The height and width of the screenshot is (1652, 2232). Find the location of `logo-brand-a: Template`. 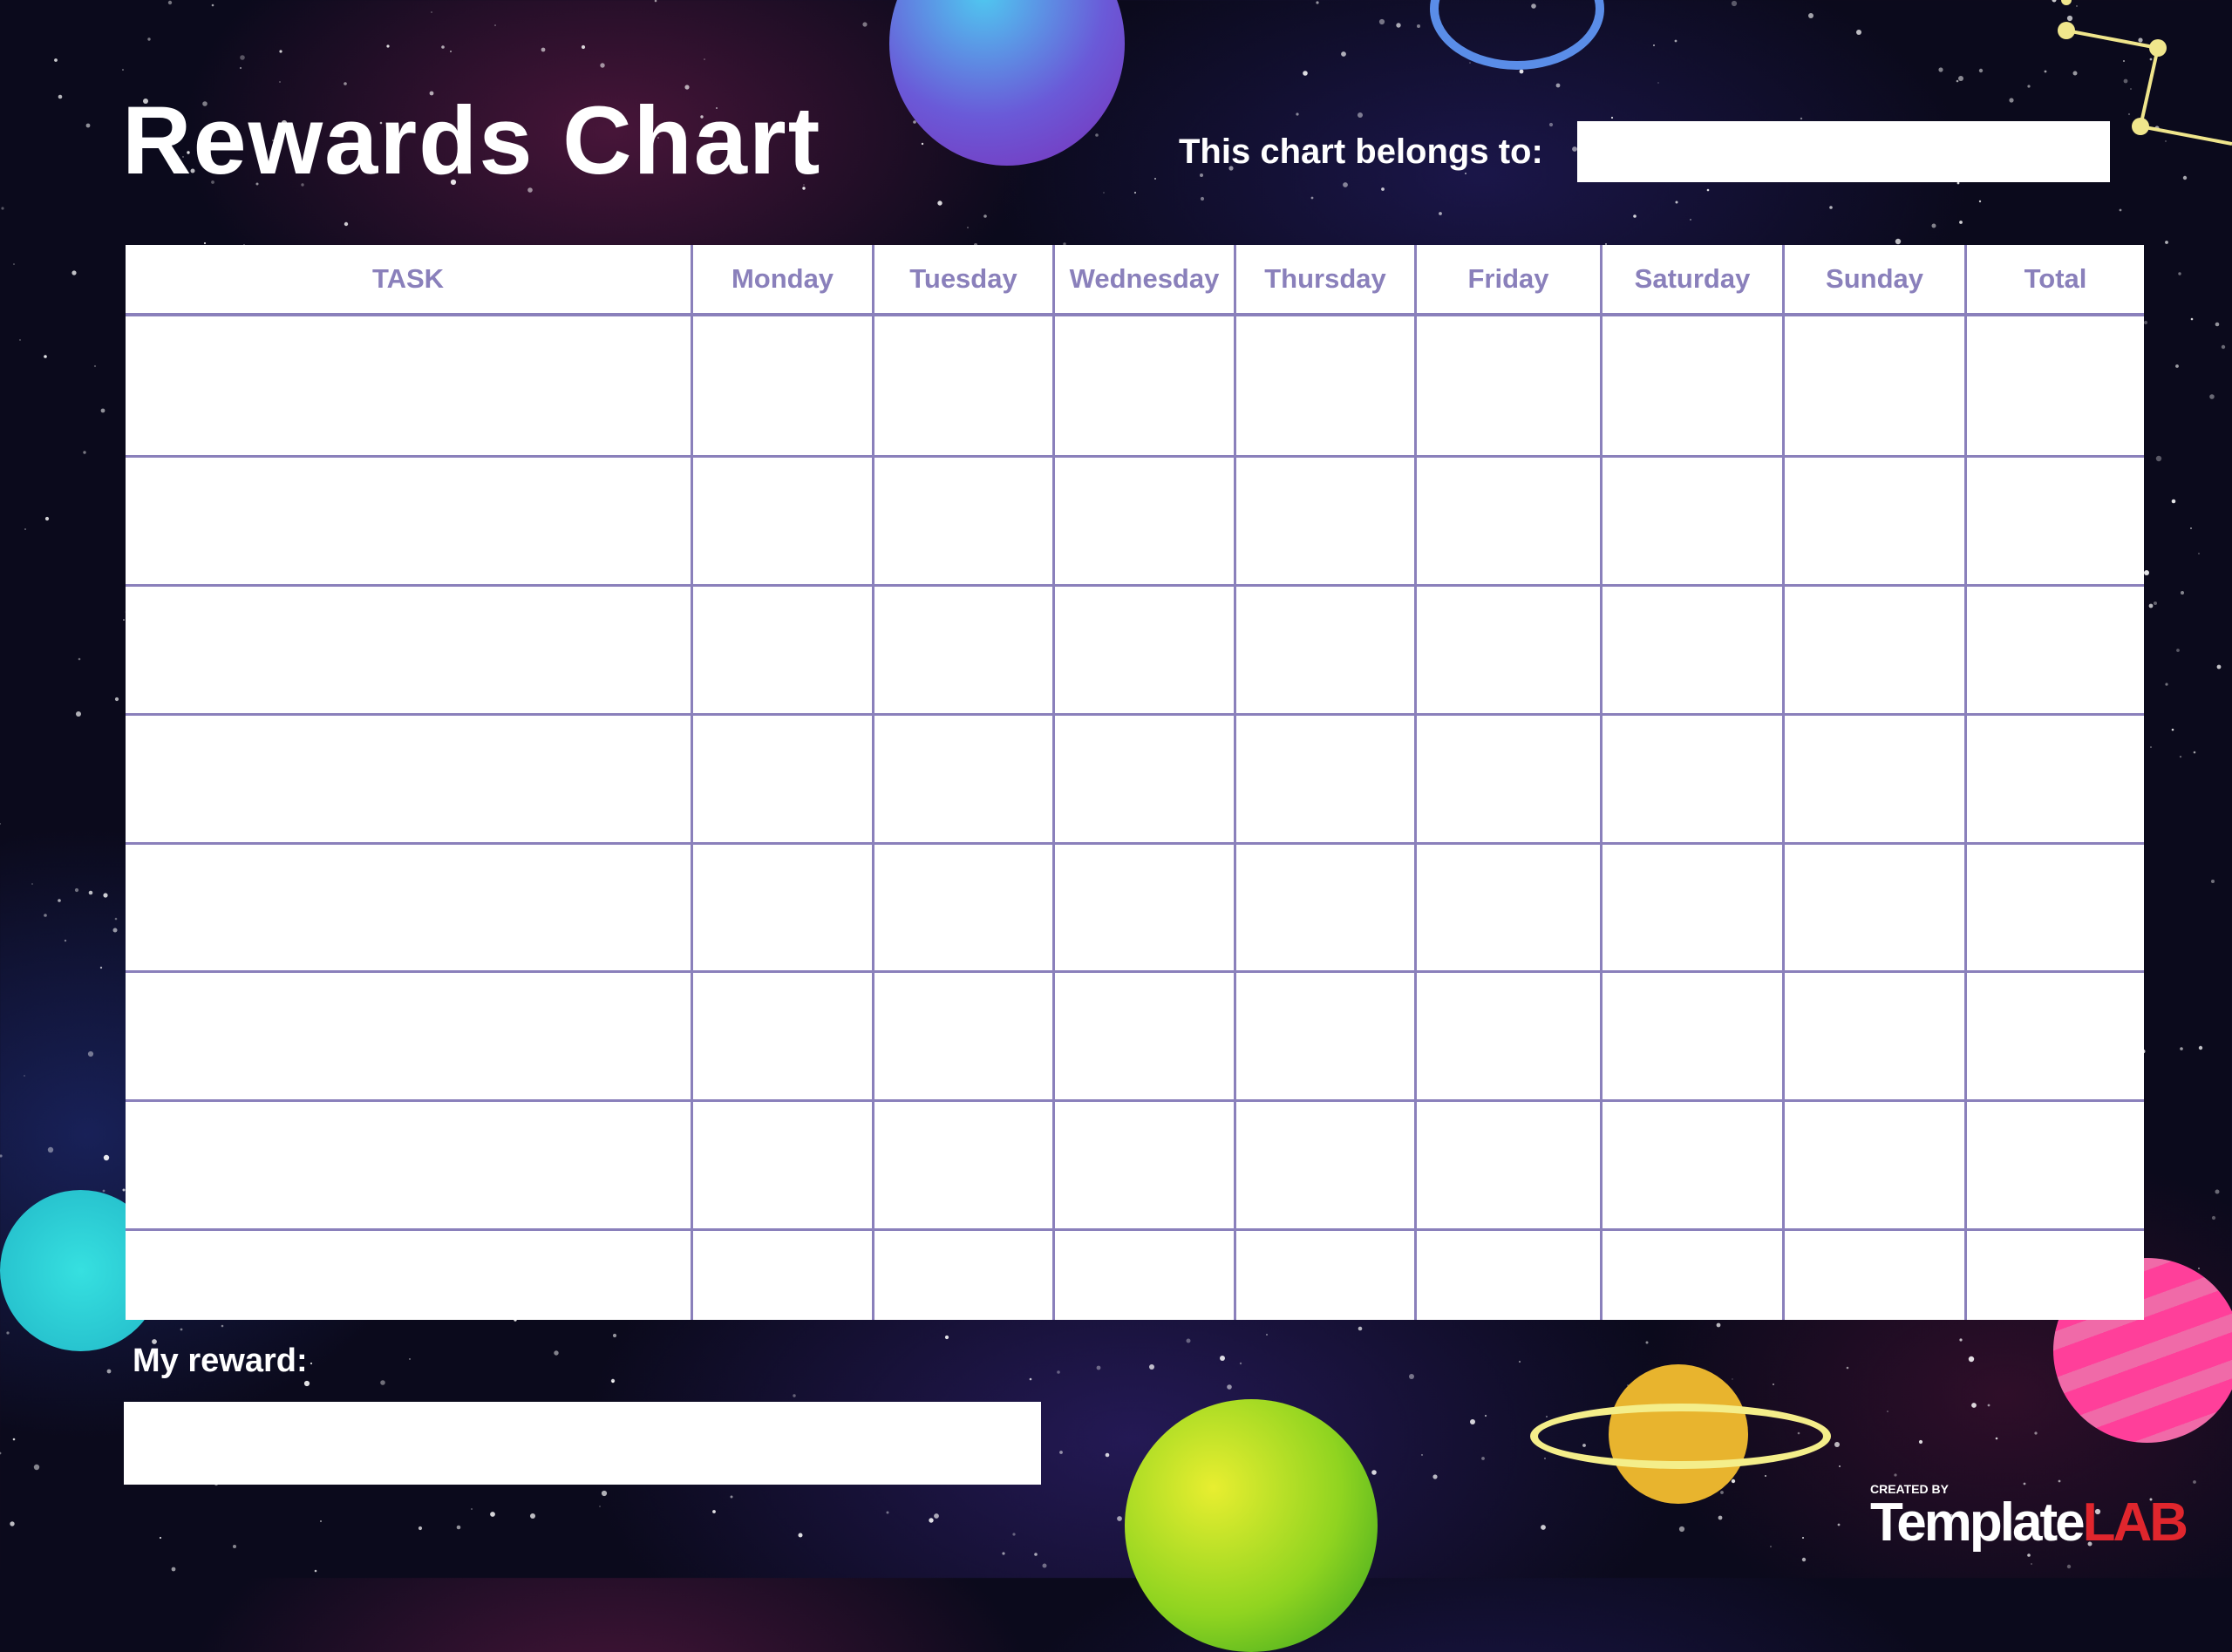

logo-brand-a: Template is located at coordinates (1978, 1522).